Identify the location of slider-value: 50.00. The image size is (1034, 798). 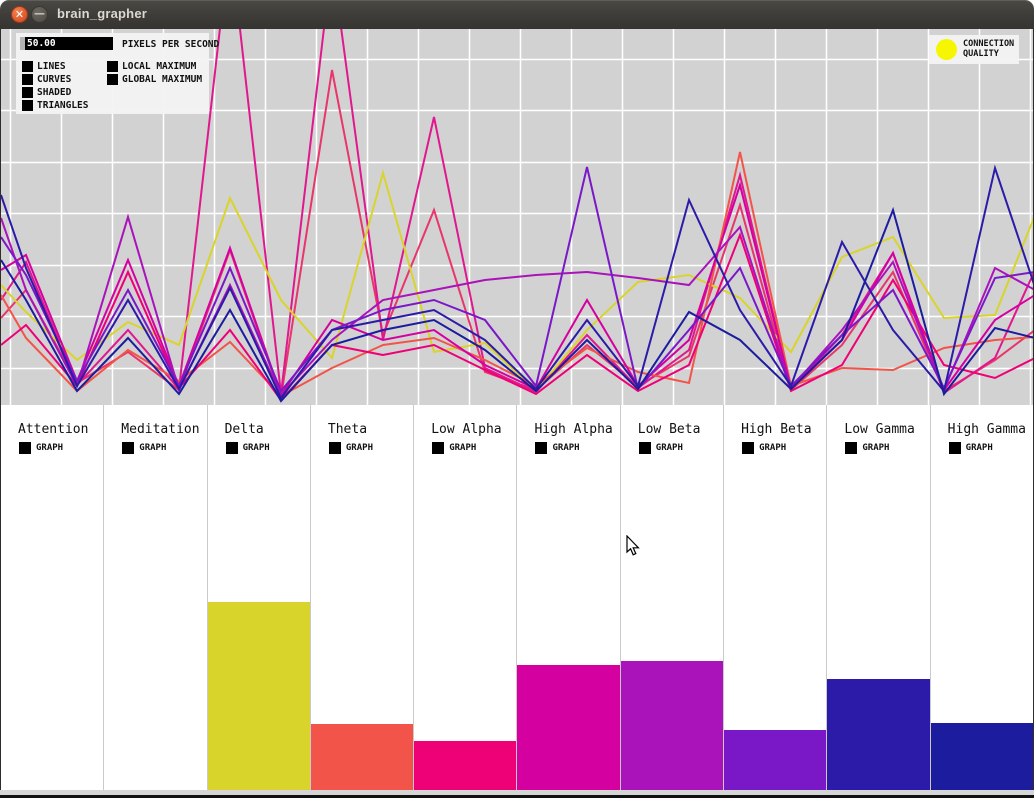
(69, 43).